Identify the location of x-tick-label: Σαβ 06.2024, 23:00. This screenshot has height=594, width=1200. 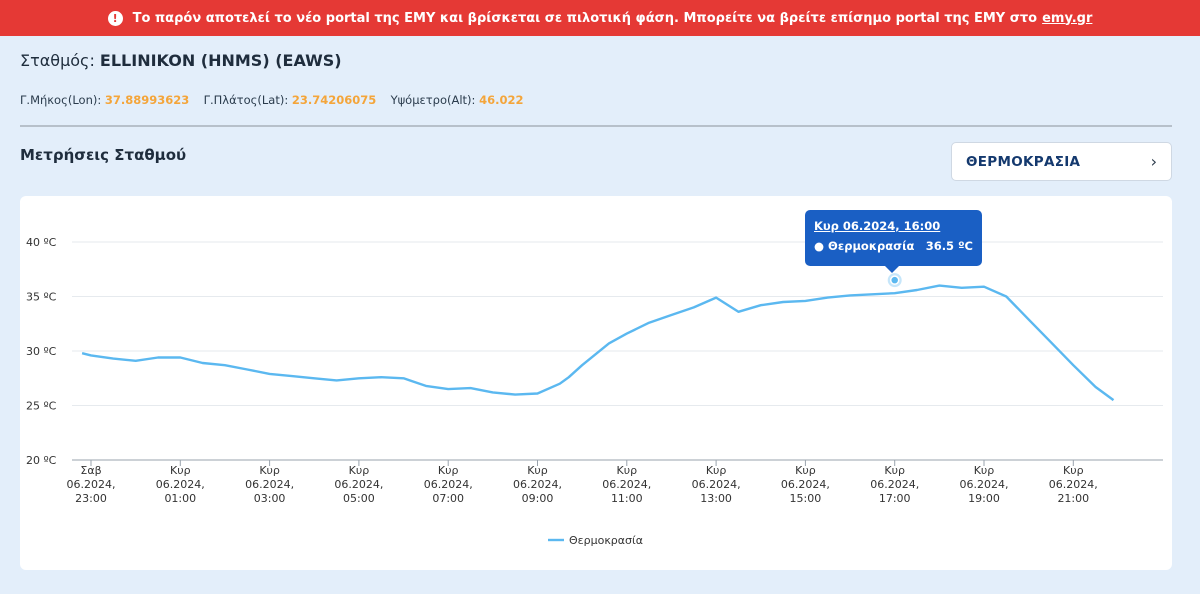
(91, 484).